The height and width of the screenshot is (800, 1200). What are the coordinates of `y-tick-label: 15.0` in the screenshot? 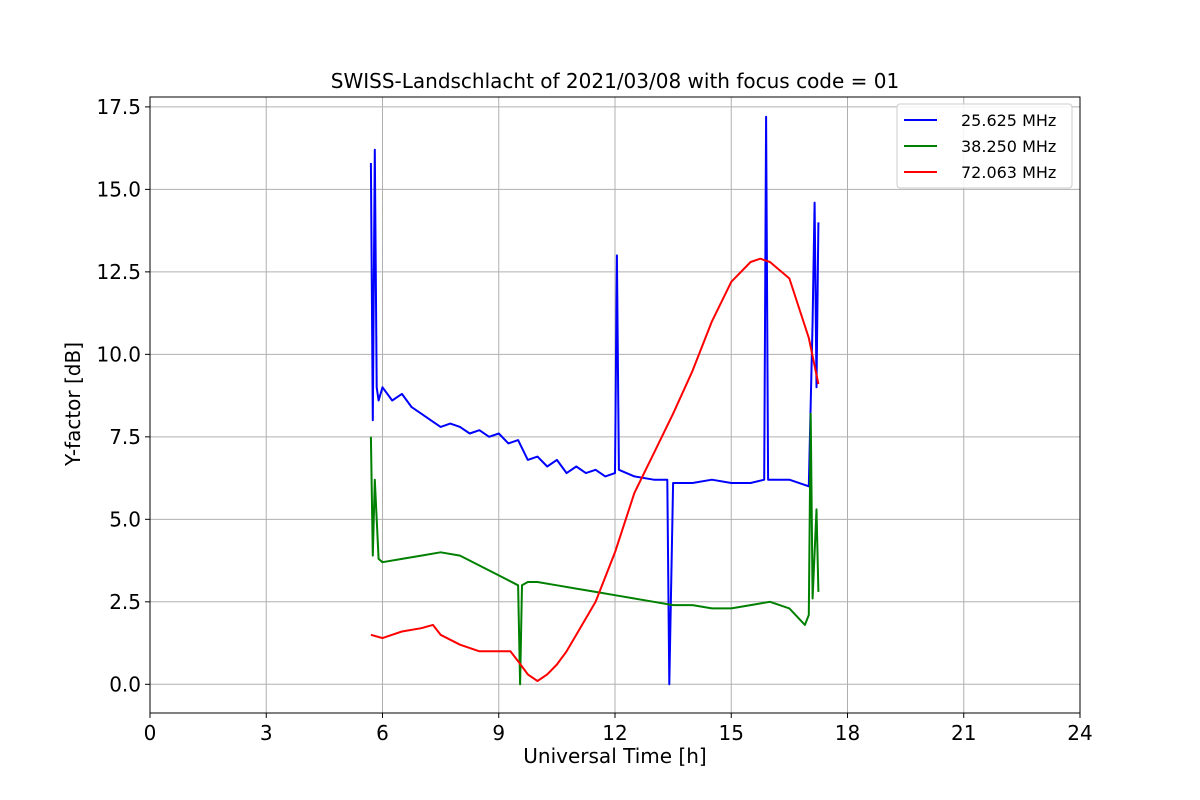 It's located at (118, 189).